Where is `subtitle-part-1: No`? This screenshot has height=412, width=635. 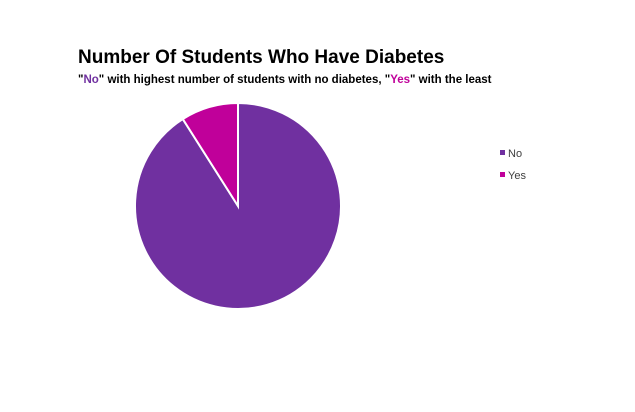
subtitle-part-1: No is located at coordinates (91, 80).